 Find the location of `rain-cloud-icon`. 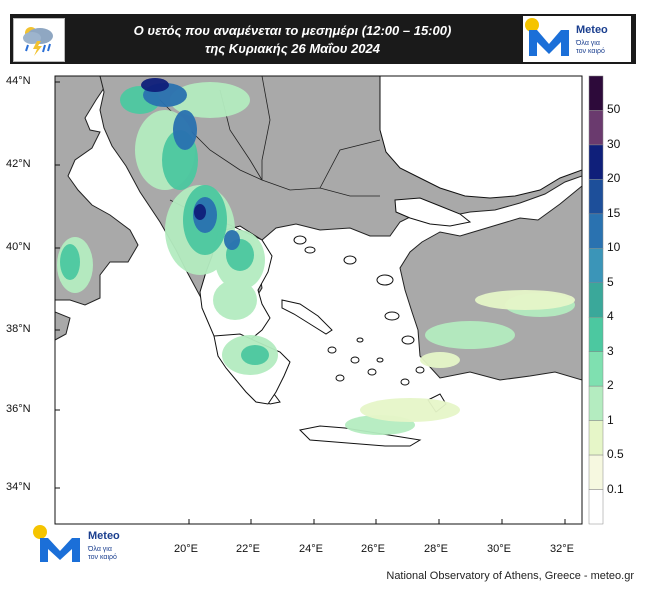

rain-cloud-icon is located at coordinates (39, 40).